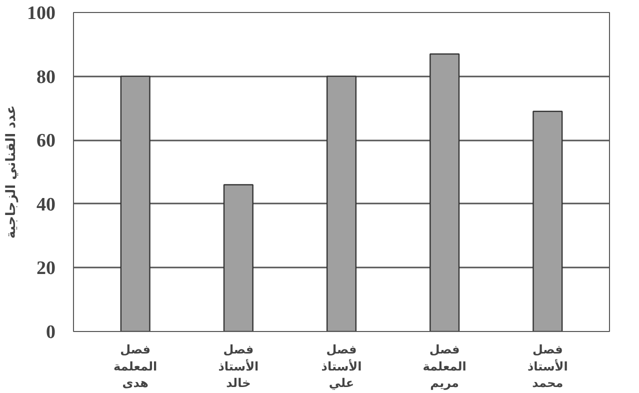  I want to click on x-tick-label: فصل الأستاذ علي, so click(341, 366).